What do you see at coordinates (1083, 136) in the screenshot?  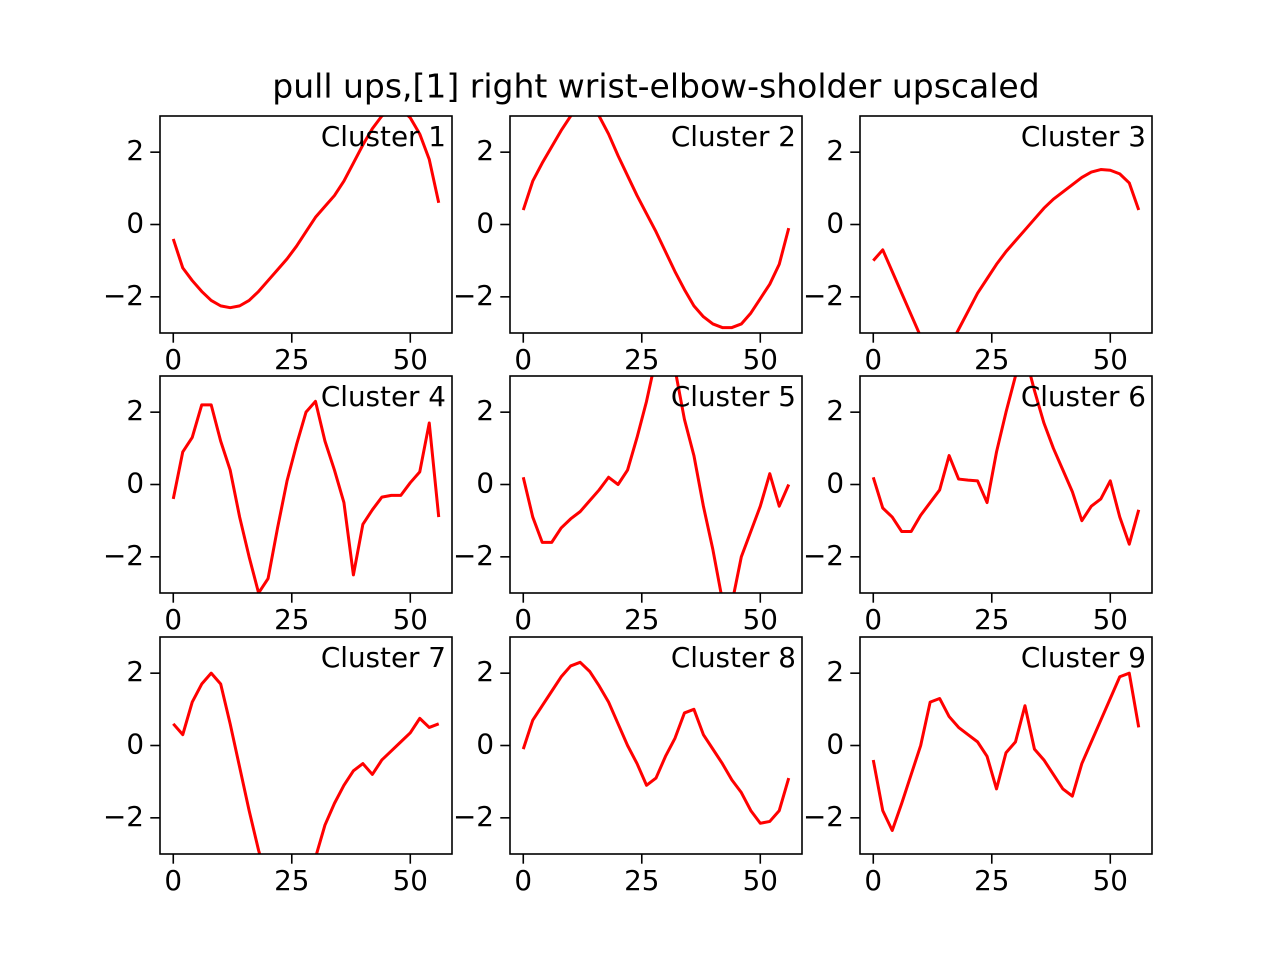 I see `legend-label: Cluster 3` at bounding box center [1083, 136].